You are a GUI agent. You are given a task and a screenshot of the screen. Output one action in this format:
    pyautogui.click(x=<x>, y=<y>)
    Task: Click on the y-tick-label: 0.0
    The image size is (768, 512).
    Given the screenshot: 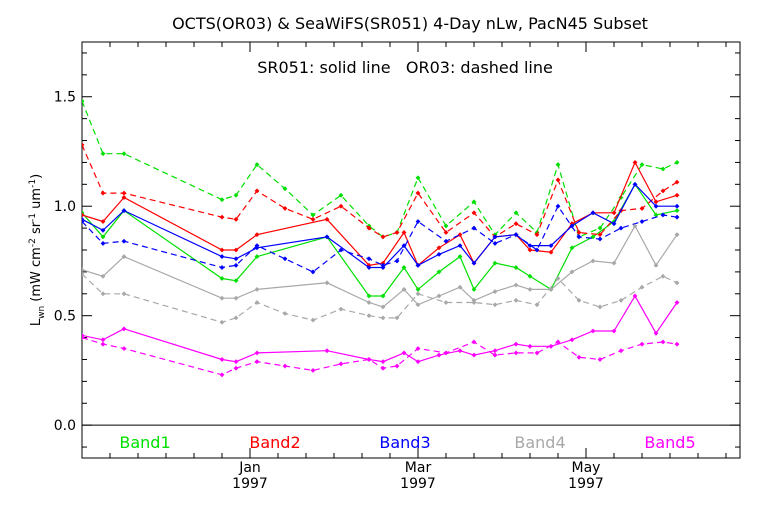 What is the action you would take?
    pyautogui.click(x=65, y=426)
    